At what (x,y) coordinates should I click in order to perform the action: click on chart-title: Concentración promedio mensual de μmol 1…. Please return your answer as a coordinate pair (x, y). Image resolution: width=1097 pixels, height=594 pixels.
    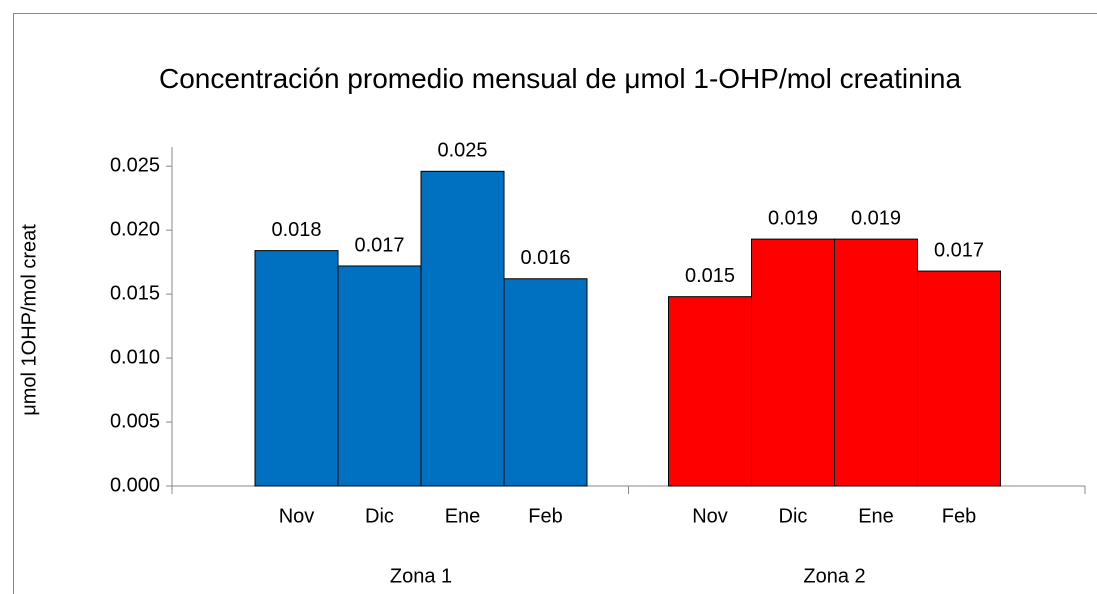
    Looking at the image, I should click on (560, 78).